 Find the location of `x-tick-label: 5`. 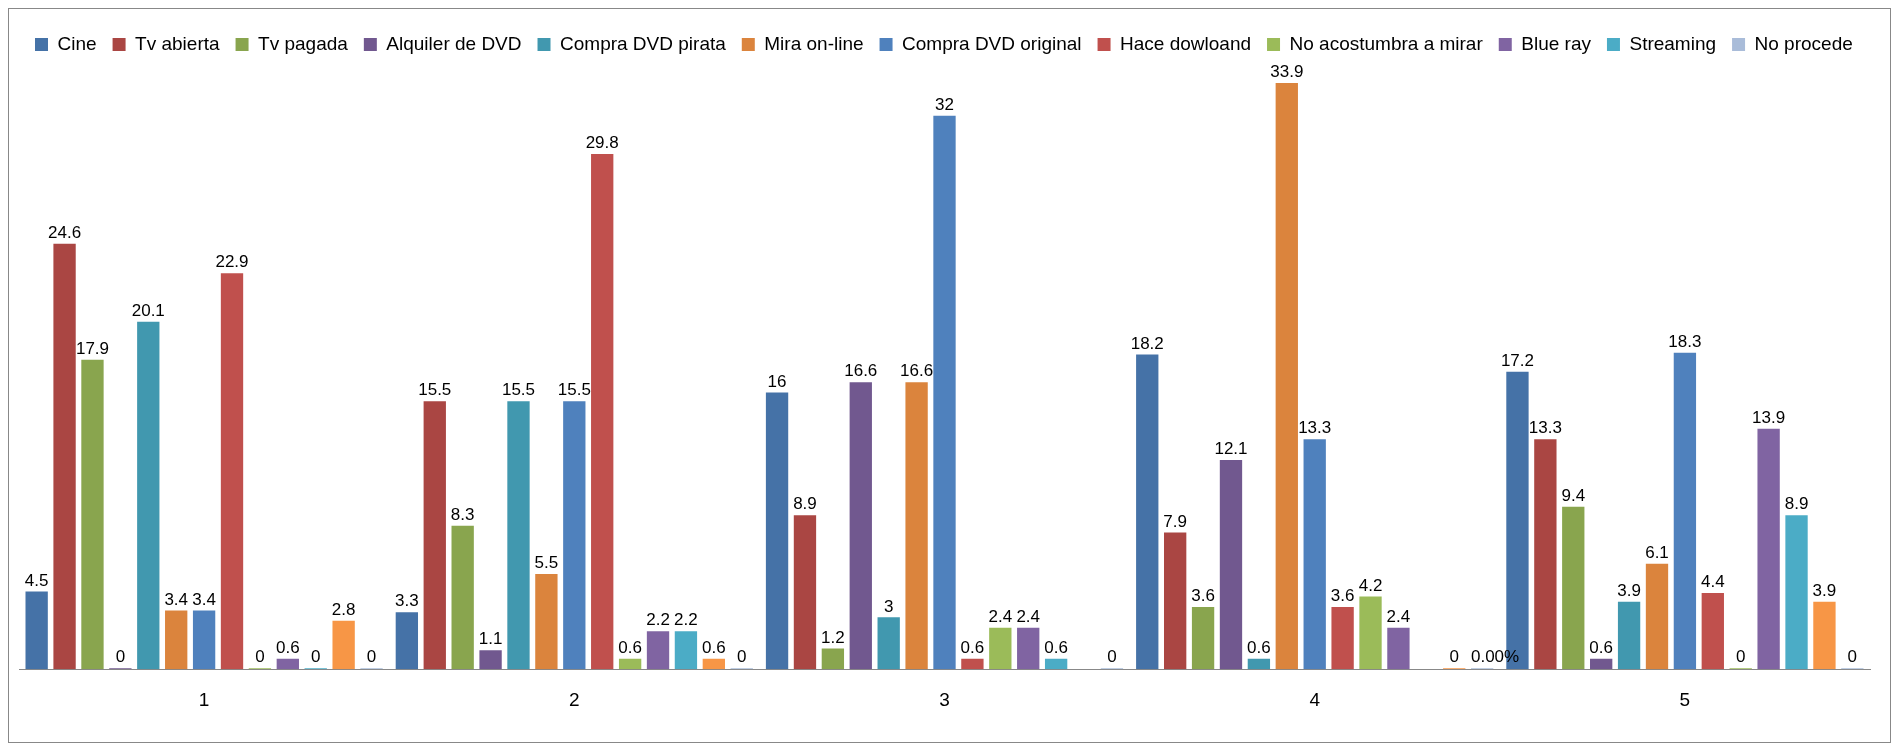

x-tick-label: 5 is located at coordinates (1685, 699).